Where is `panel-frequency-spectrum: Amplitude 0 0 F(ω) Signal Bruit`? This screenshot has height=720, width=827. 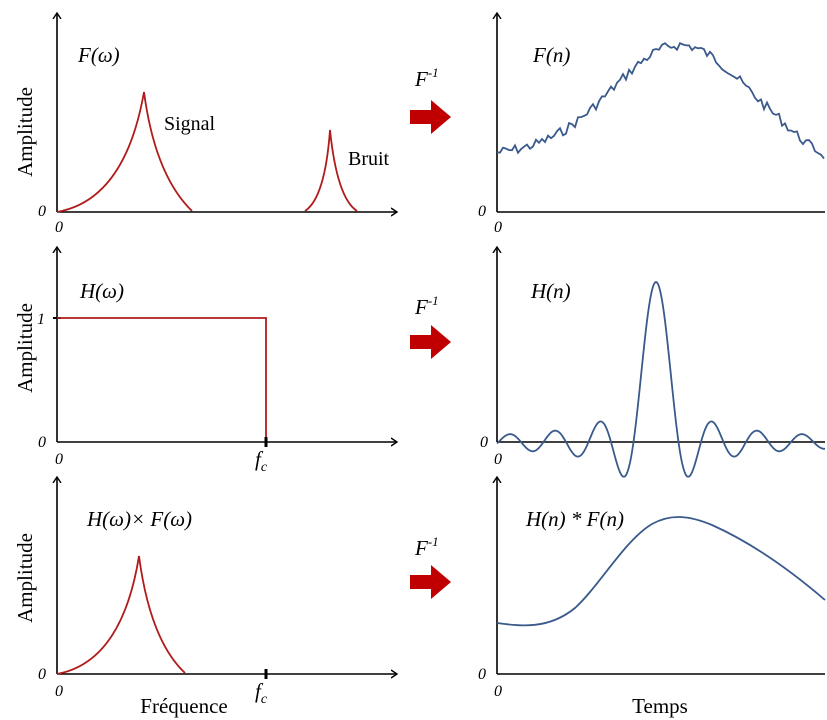
panel-frequency-spectrum: Amplitude 0 0 F(ω) Signal Bruit is located at coordinates (204, 125).